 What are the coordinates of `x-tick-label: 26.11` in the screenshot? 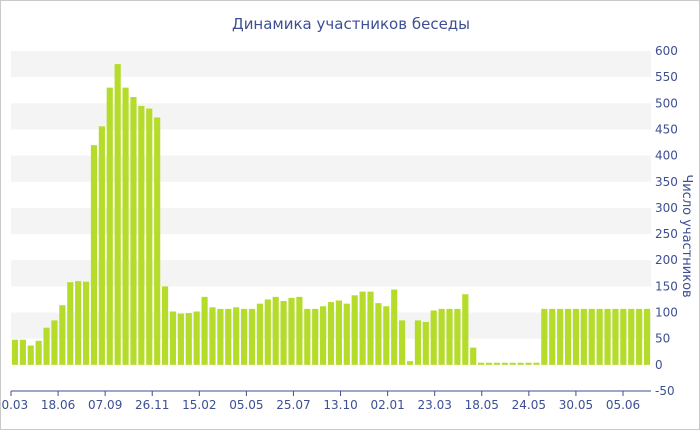 It's located at (152, 405).